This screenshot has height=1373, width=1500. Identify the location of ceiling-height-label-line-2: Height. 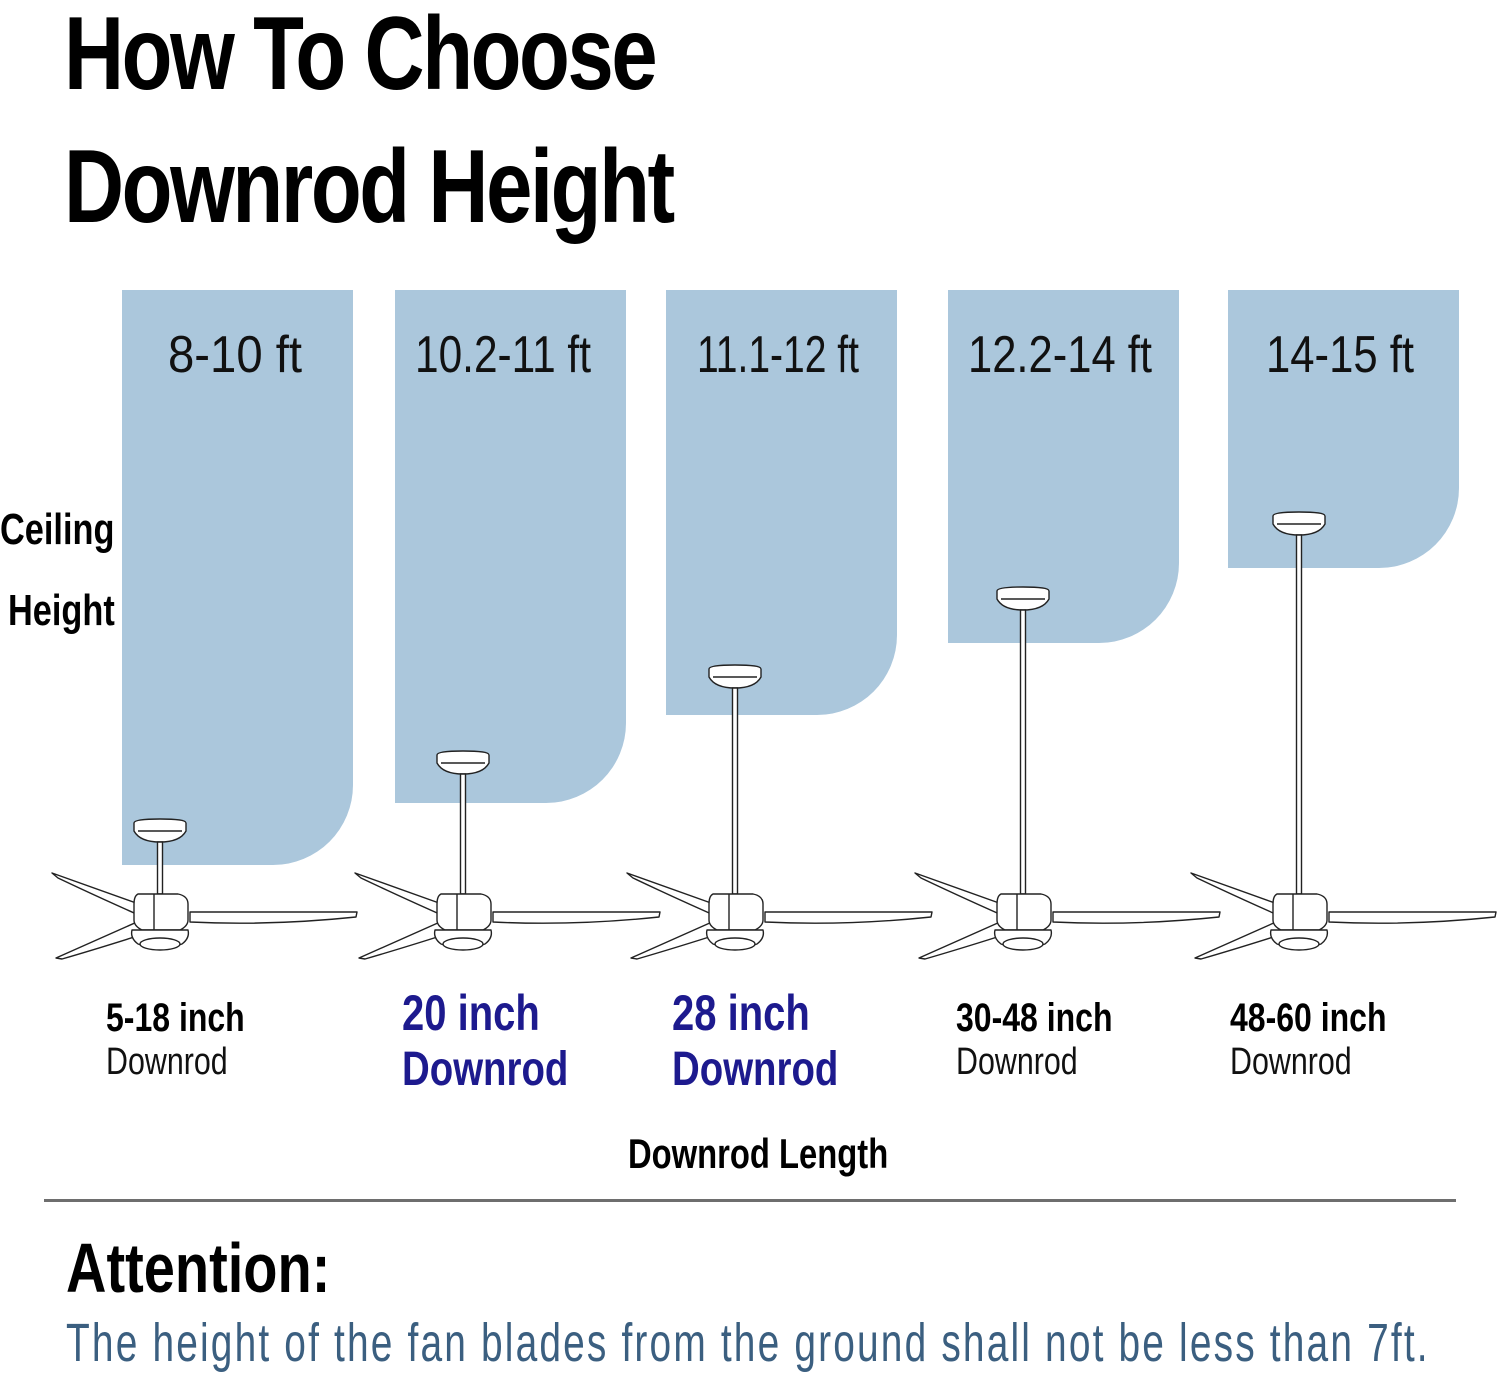
(61, 610).